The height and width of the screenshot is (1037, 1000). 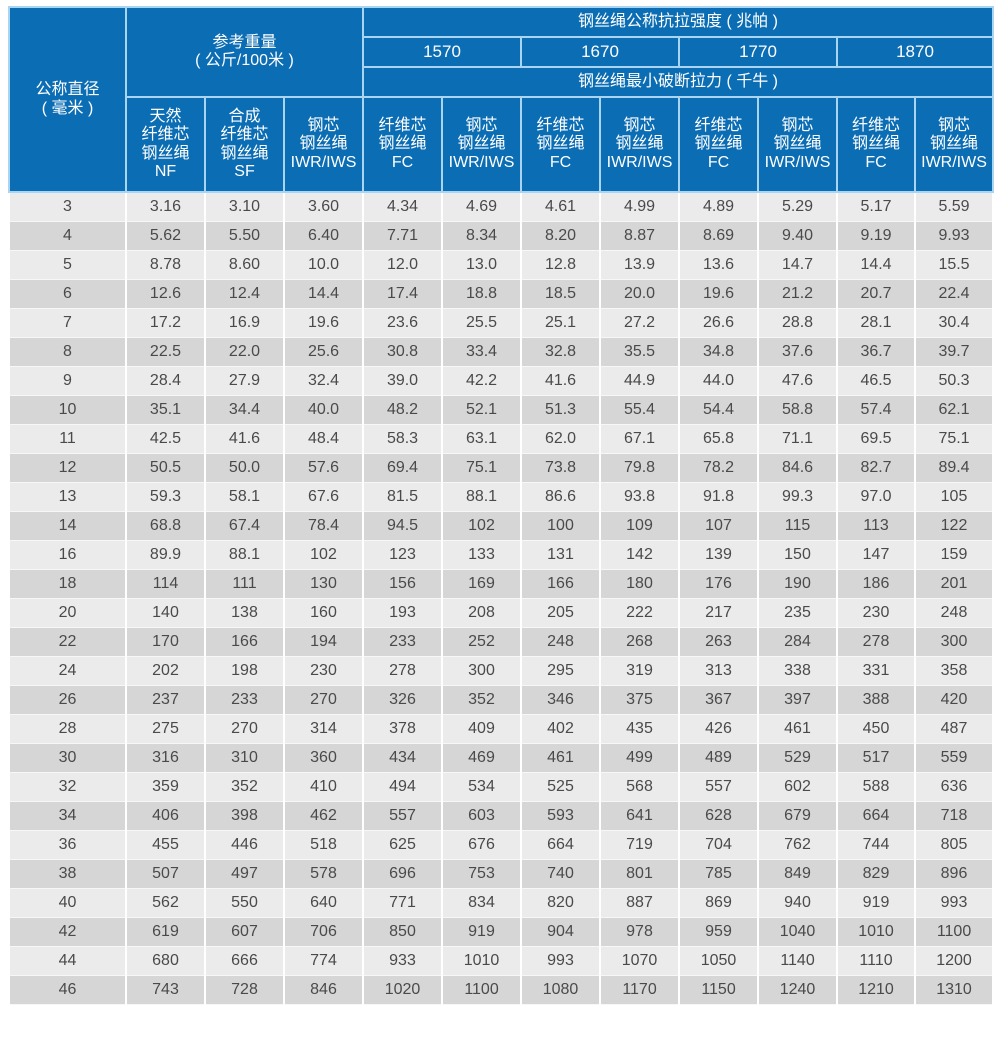 I want to click on diameter-cell: 14, so click(x=67, y=526).